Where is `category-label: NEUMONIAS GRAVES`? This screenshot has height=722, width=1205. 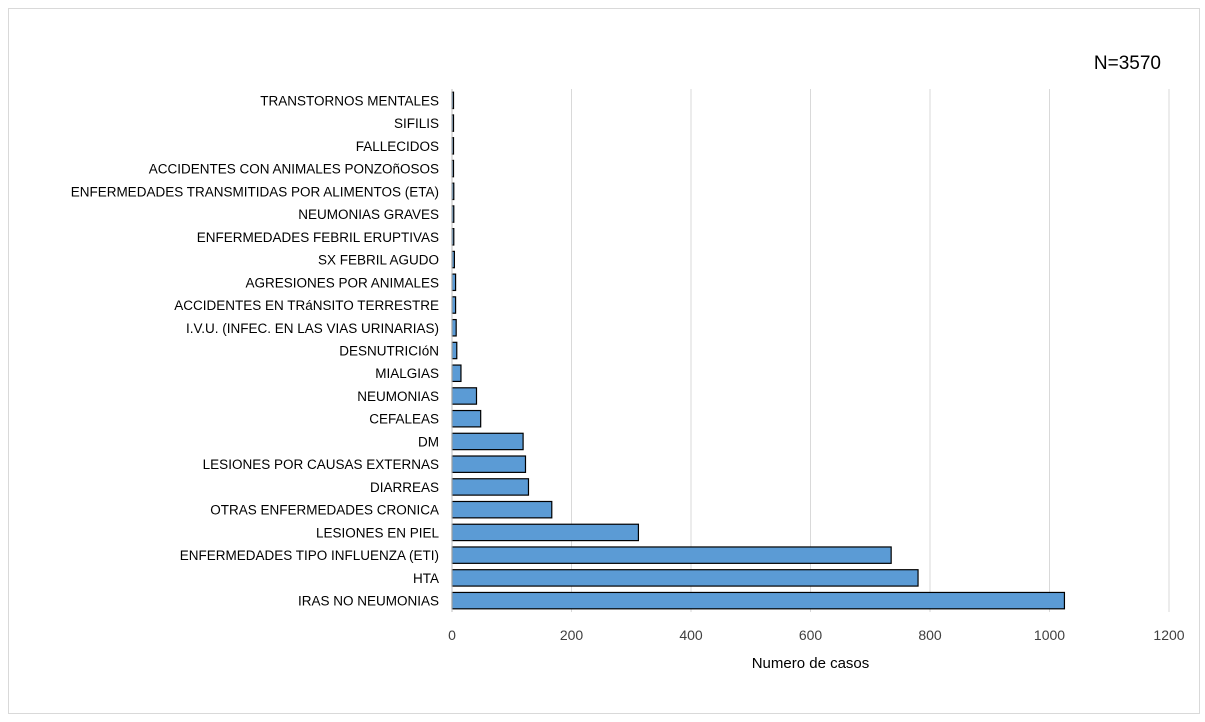 category-label: NEUMONIAS GRAVES is located at coordinates (368, 214).